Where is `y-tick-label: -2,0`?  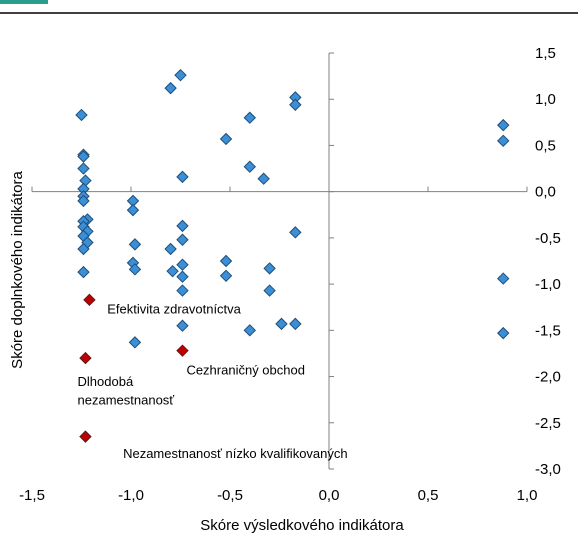
y-tick-label: -2,0 is located at coordinates (548, 377).